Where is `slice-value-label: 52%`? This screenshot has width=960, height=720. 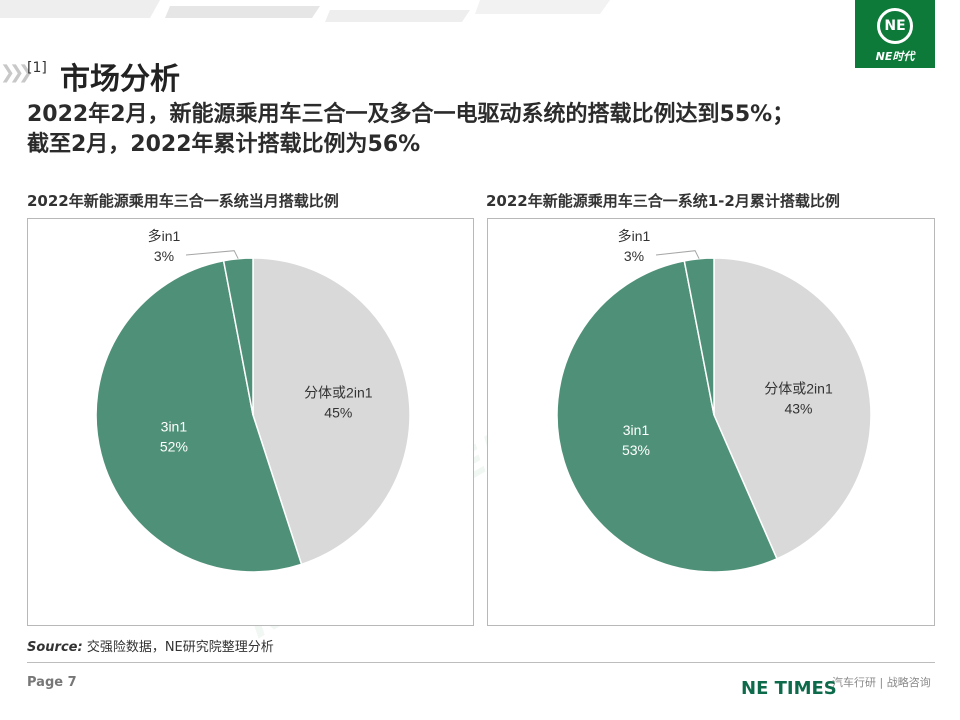 slice-value-label: 52% is located at coordinates (174, 446).